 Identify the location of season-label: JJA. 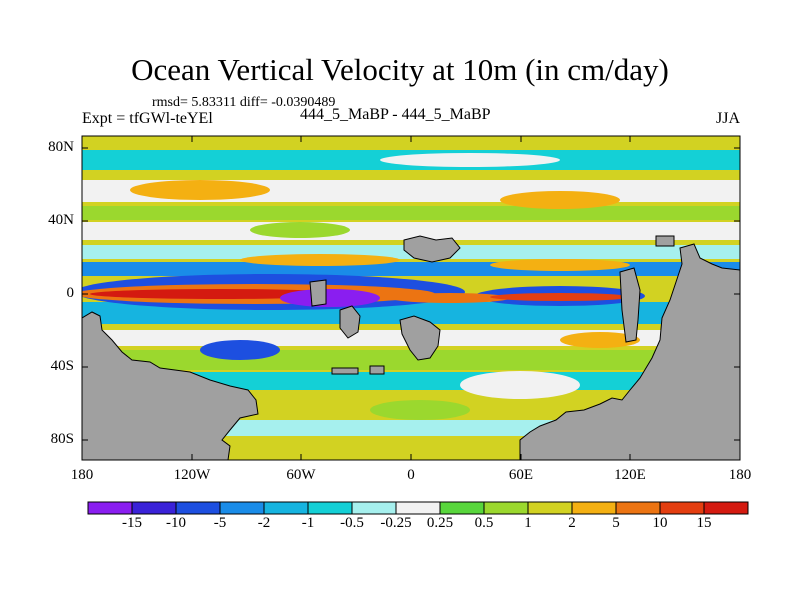
(728, 118).